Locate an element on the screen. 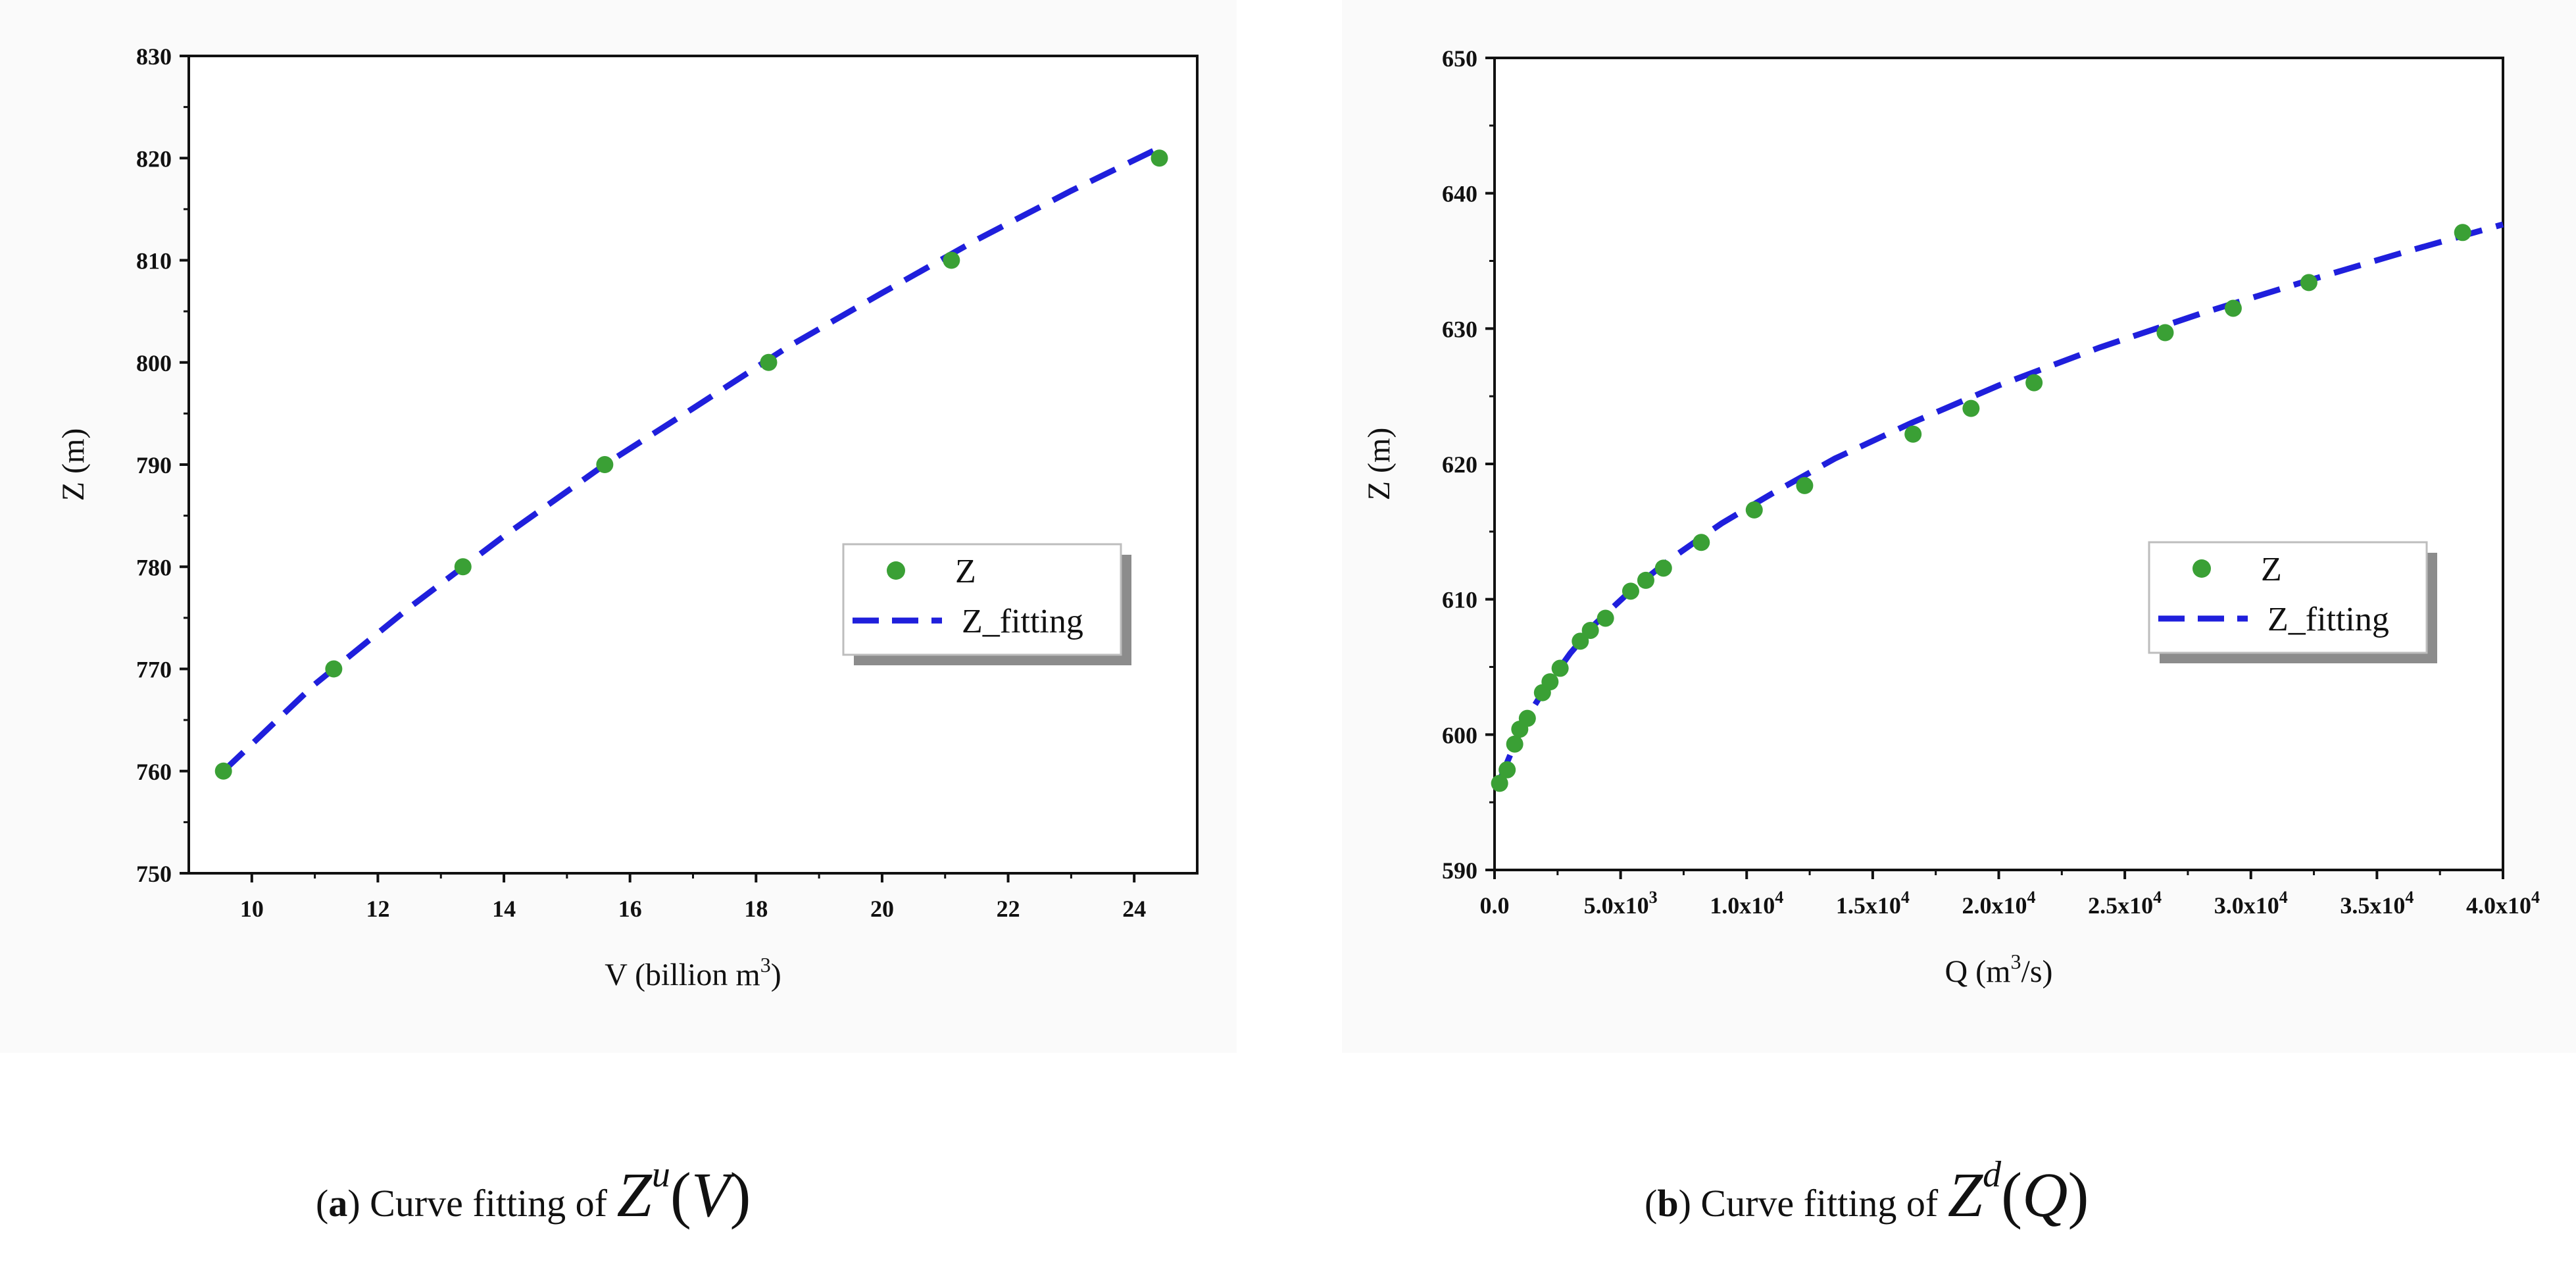 The image size is (2576, 1274). chart-a-xtick-label: 16 is located at coordinates (630, 909).